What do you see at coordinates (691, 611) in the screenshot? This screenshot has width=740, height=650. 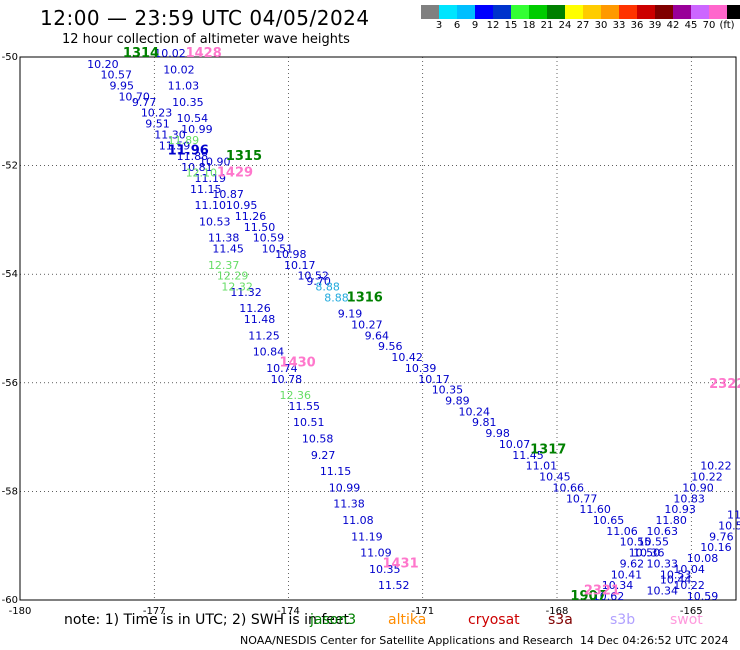 I see `x-tick-label: -165` at bounding box center [691, 611].